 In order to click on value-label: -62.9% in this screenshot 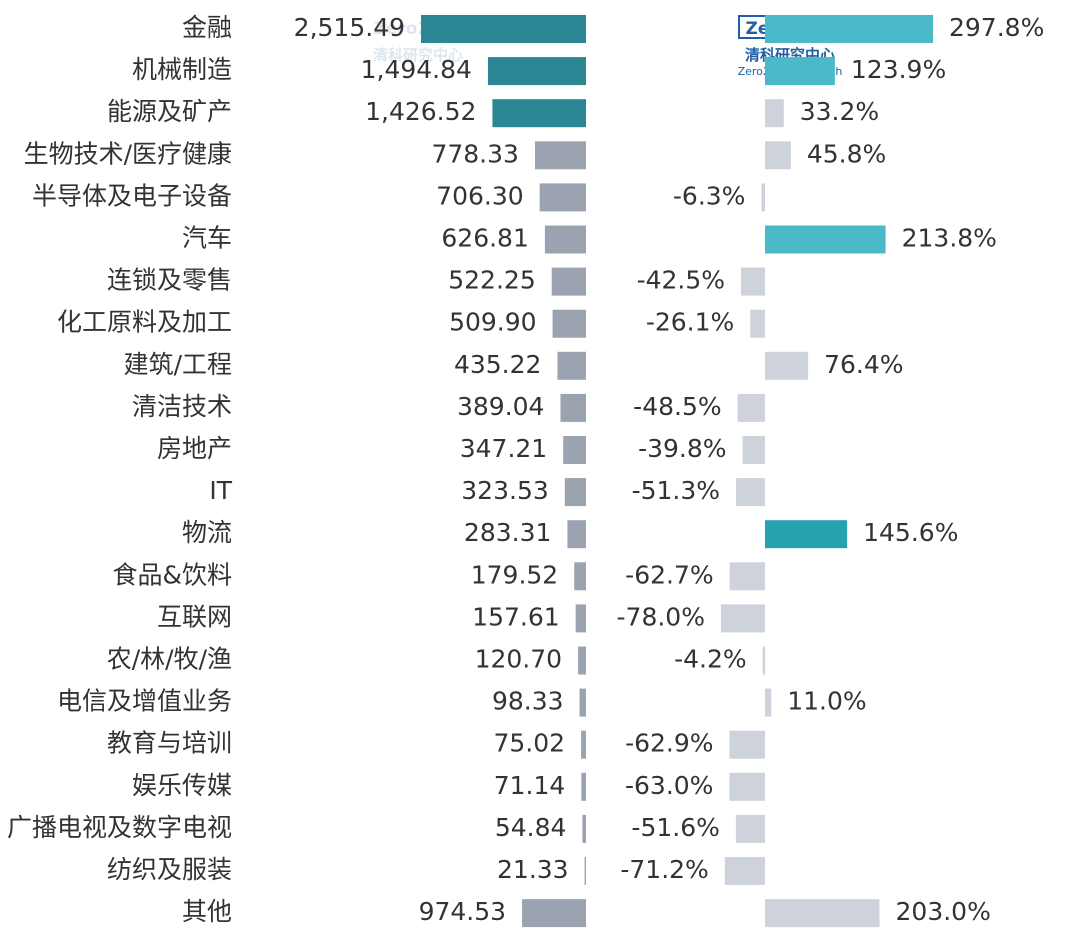, I will do `click(669, 743)`.